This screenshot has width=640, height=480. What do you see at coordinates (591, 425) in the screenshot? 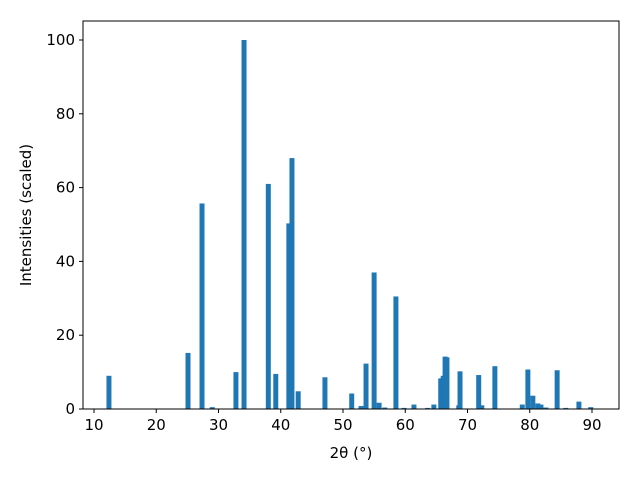
I see `x-tick-label: 90` at bounding box center [591, 425].